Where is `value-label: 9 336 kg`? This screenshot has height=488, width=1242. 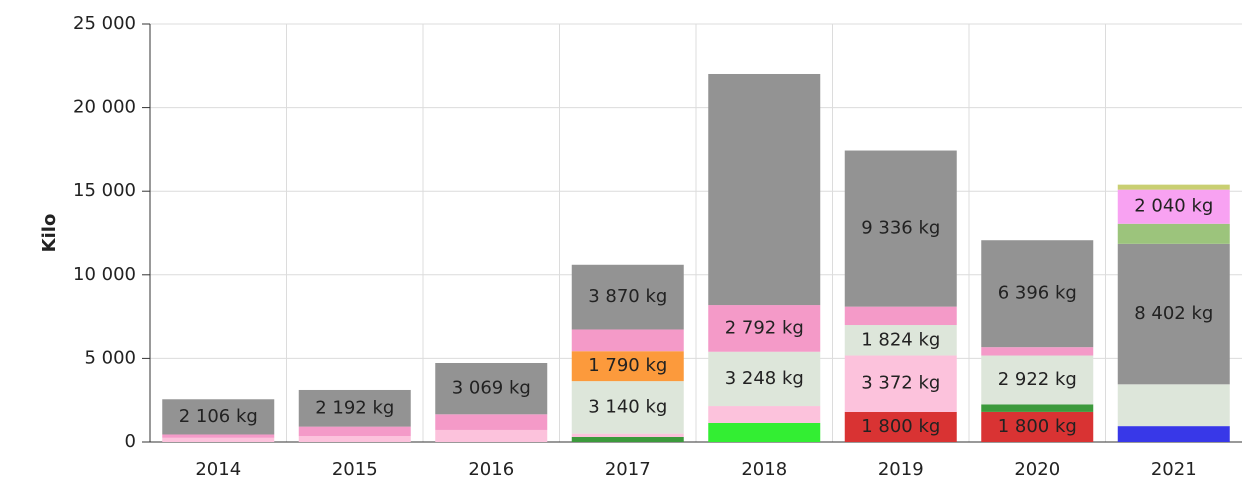
value-label: 9 336 kg is located at coordinates (900, 228).